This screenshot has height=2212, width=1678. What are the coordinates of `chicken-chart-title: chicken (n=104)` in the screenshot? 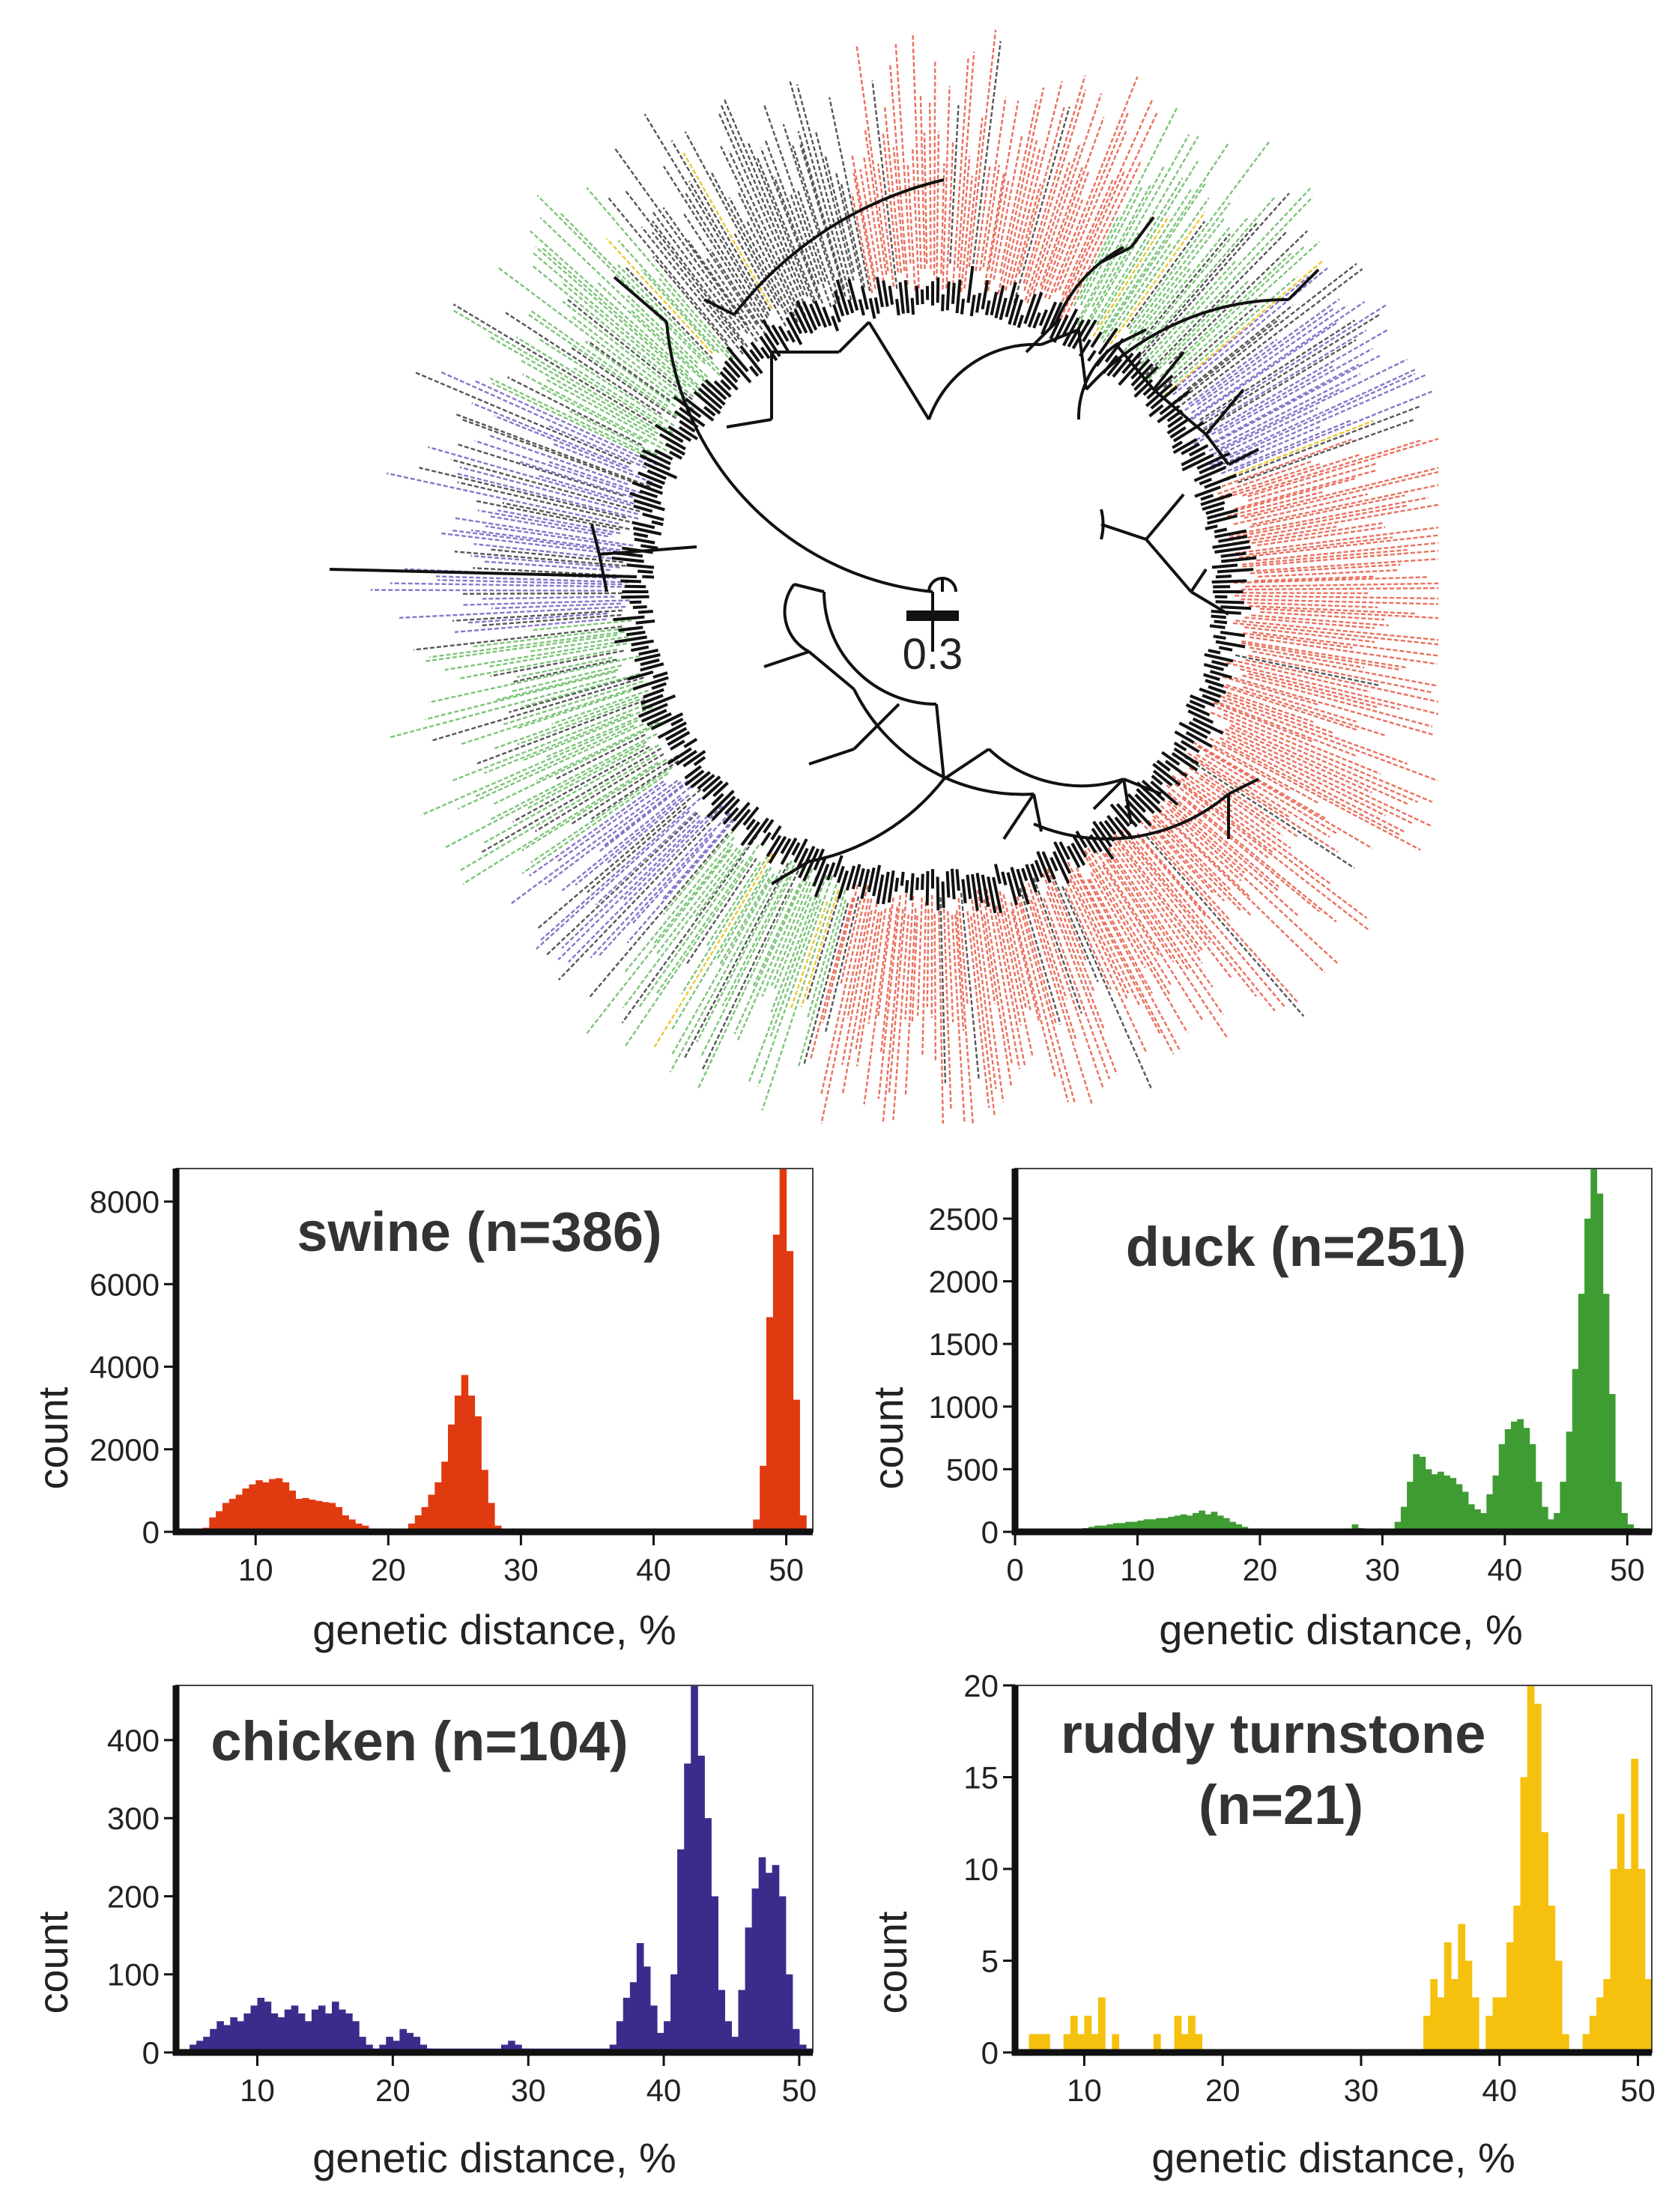 It's located at (419, 1741).